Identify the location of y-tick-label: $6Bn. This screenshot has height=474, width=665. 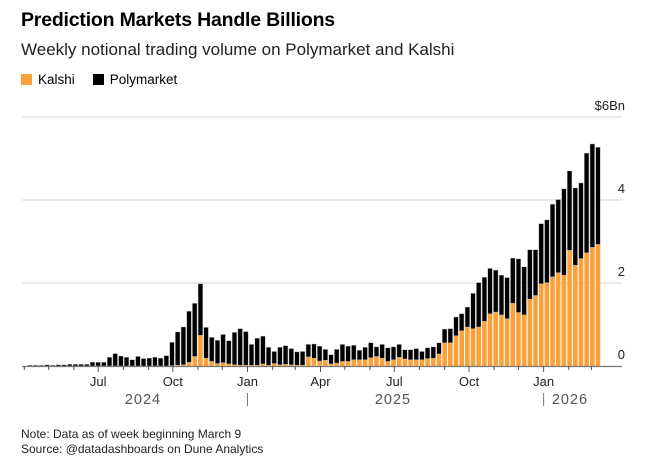
(610, 105).